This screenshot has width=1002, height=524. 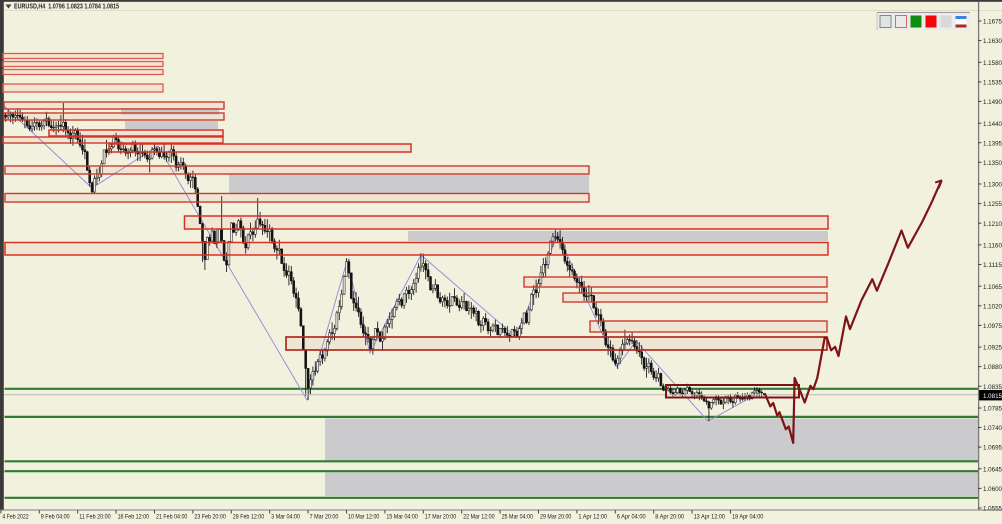 What do you see at coordinates (55, 517) in the screenshot?
I see `svg-text: 9 Feb 04:00` at bounding box center [55, 517].